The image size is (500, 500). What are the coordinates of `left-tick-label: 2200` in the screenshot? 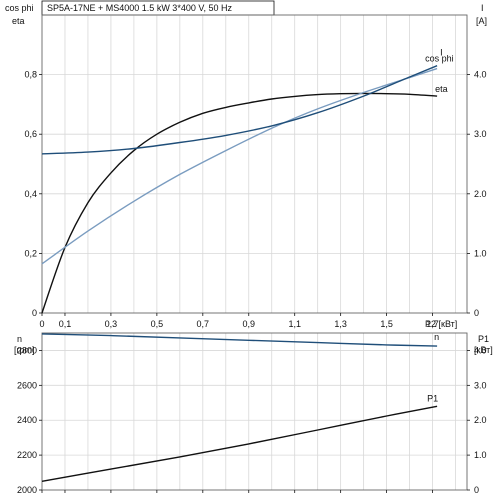 It's located at (27, 455).